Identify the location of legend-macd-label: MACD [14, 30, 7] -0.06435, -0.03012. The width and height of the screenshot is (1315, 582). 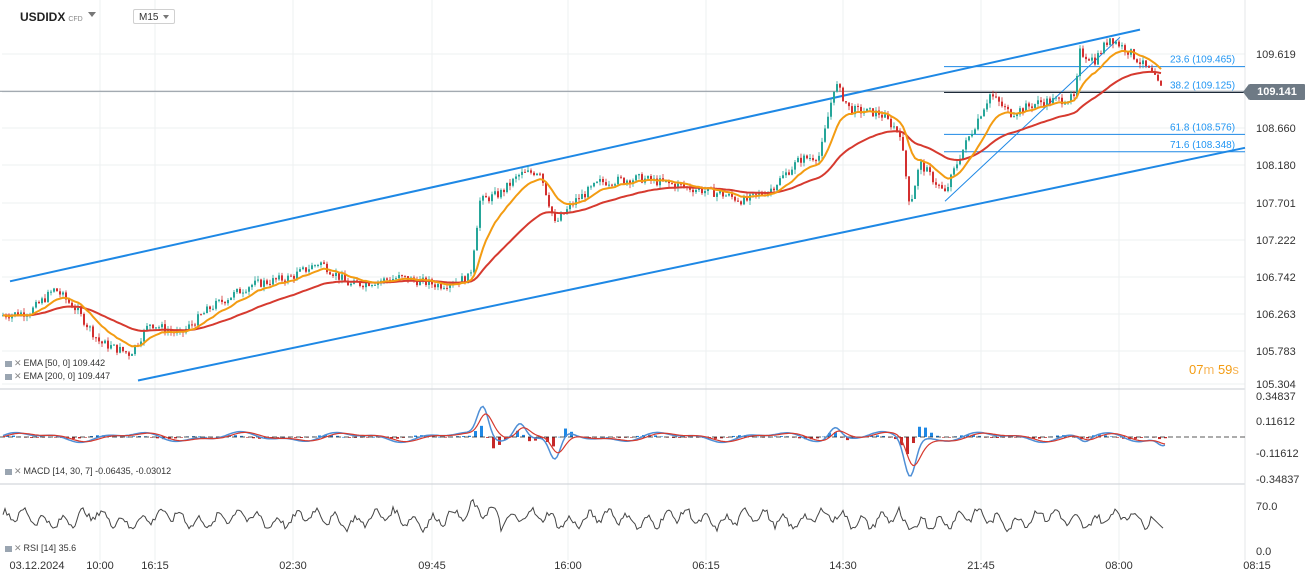
(97, 471).